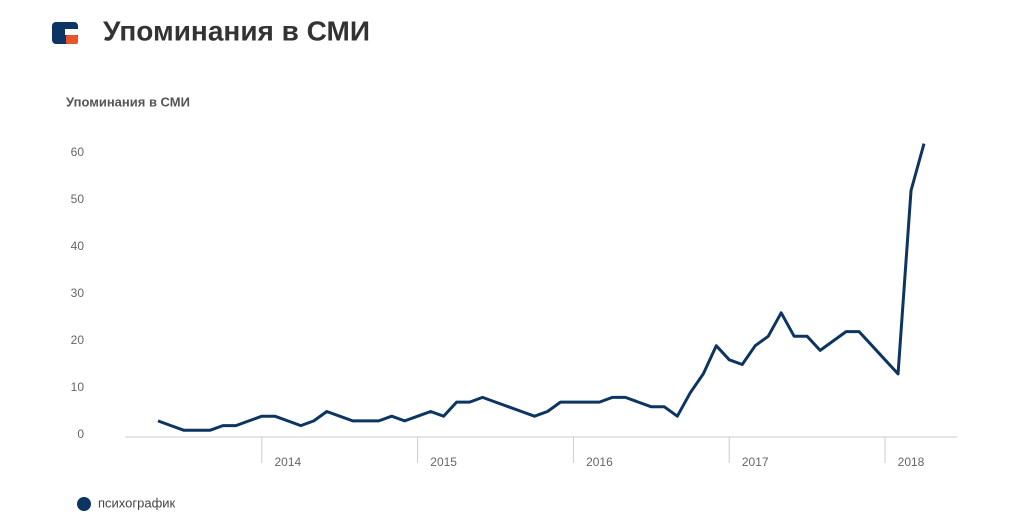 The image size is (1027, 517). What do you see at coordinates (911, 462) in the screenshot?
I see `x-tick-label: 2018` at bounding box center [911, 462].